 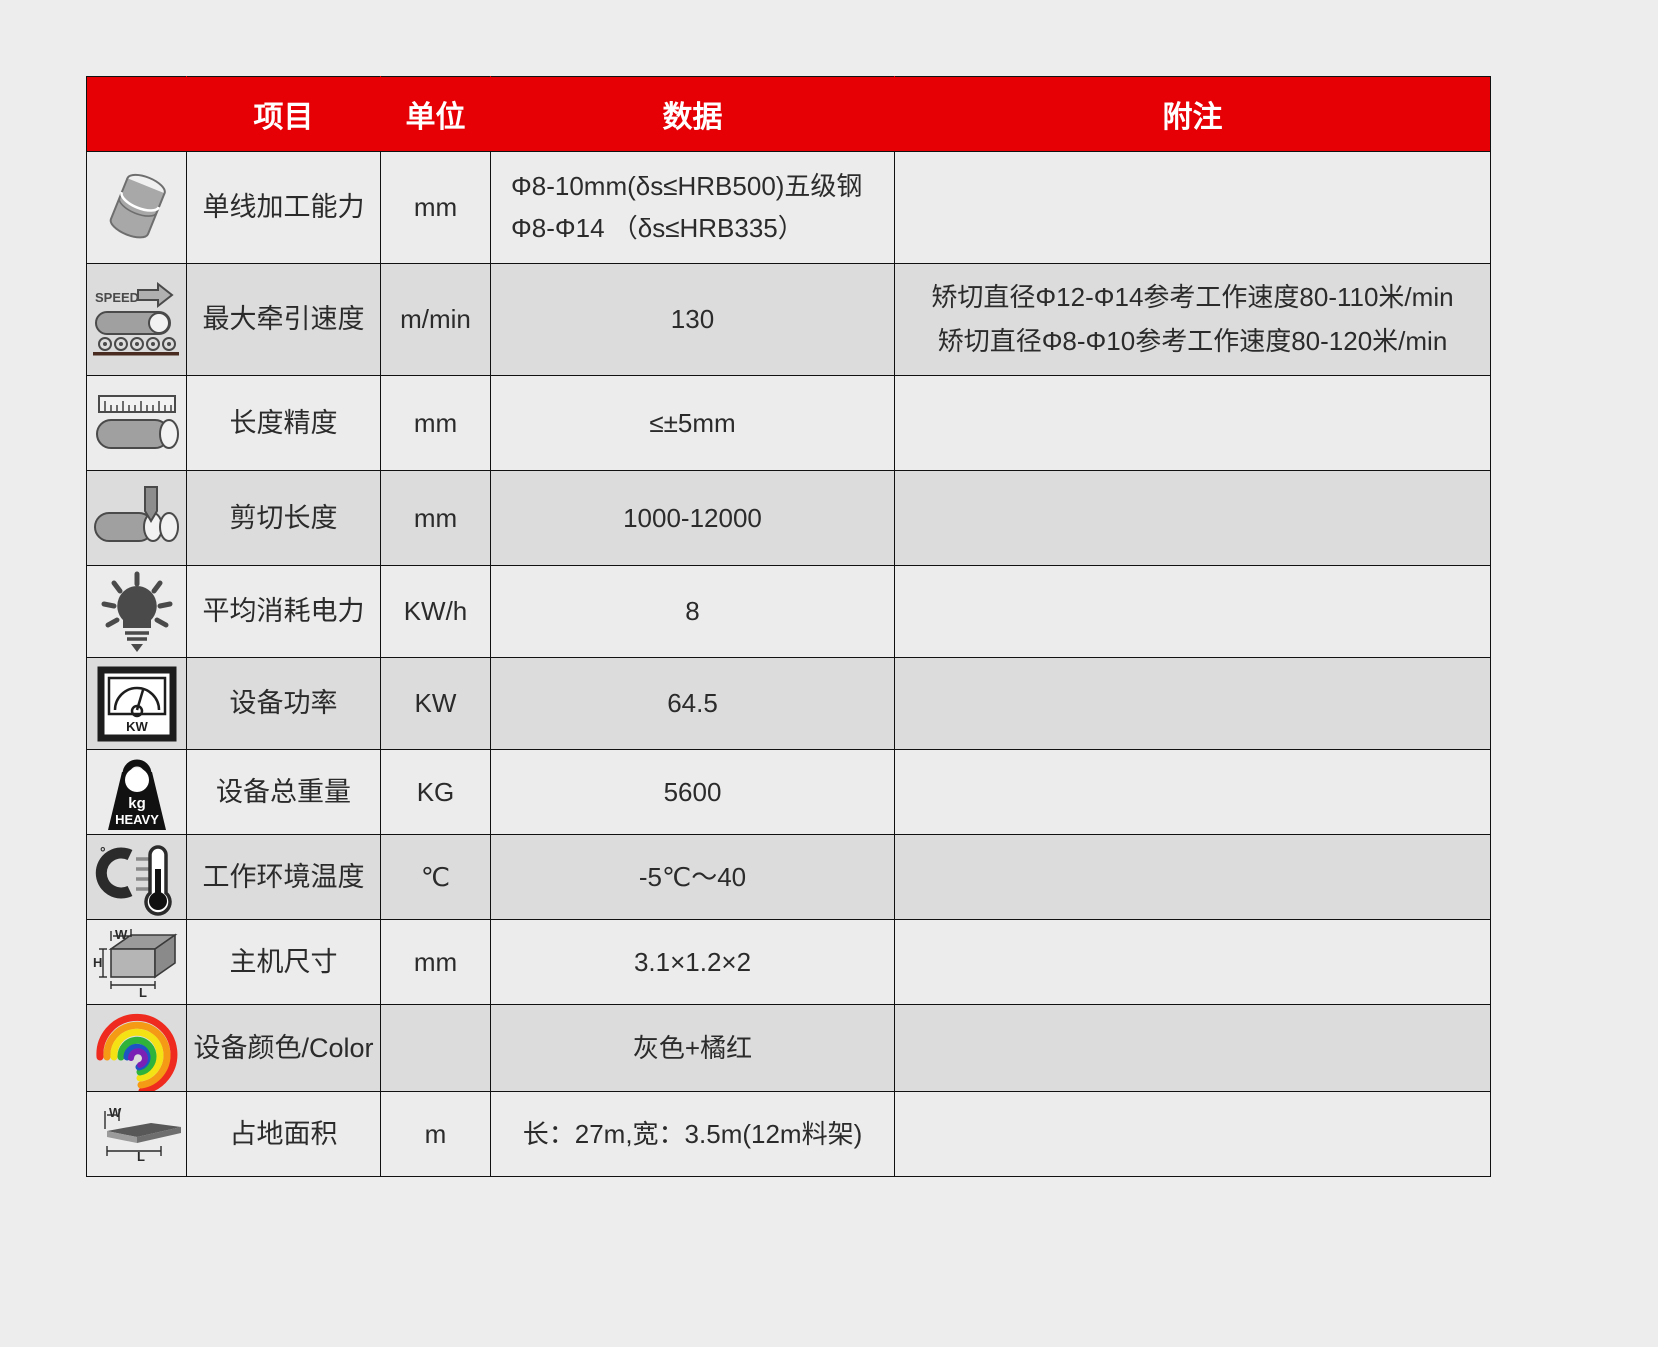 What do you see at coordinates (692, 962) in the screenshot?
I see `row-data-value: 3.1×1.2×2` at bounding box center [692, 962].